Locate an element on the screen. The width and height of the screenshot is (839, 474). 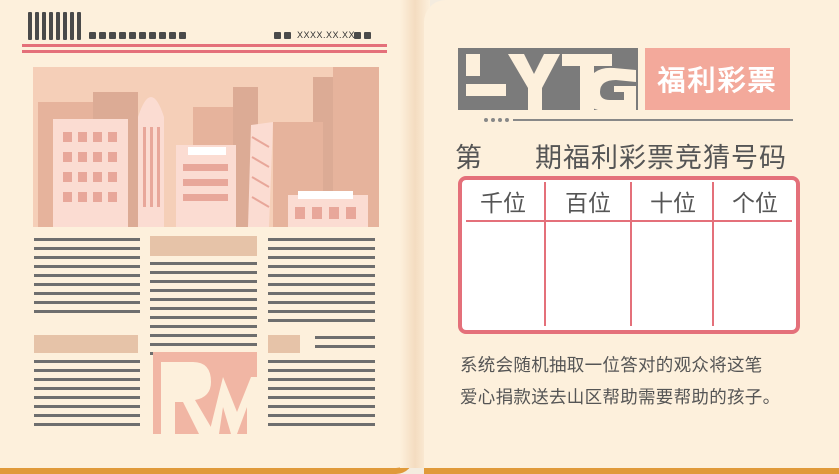
masthead-rule-top is located at coordinates (204, 45).